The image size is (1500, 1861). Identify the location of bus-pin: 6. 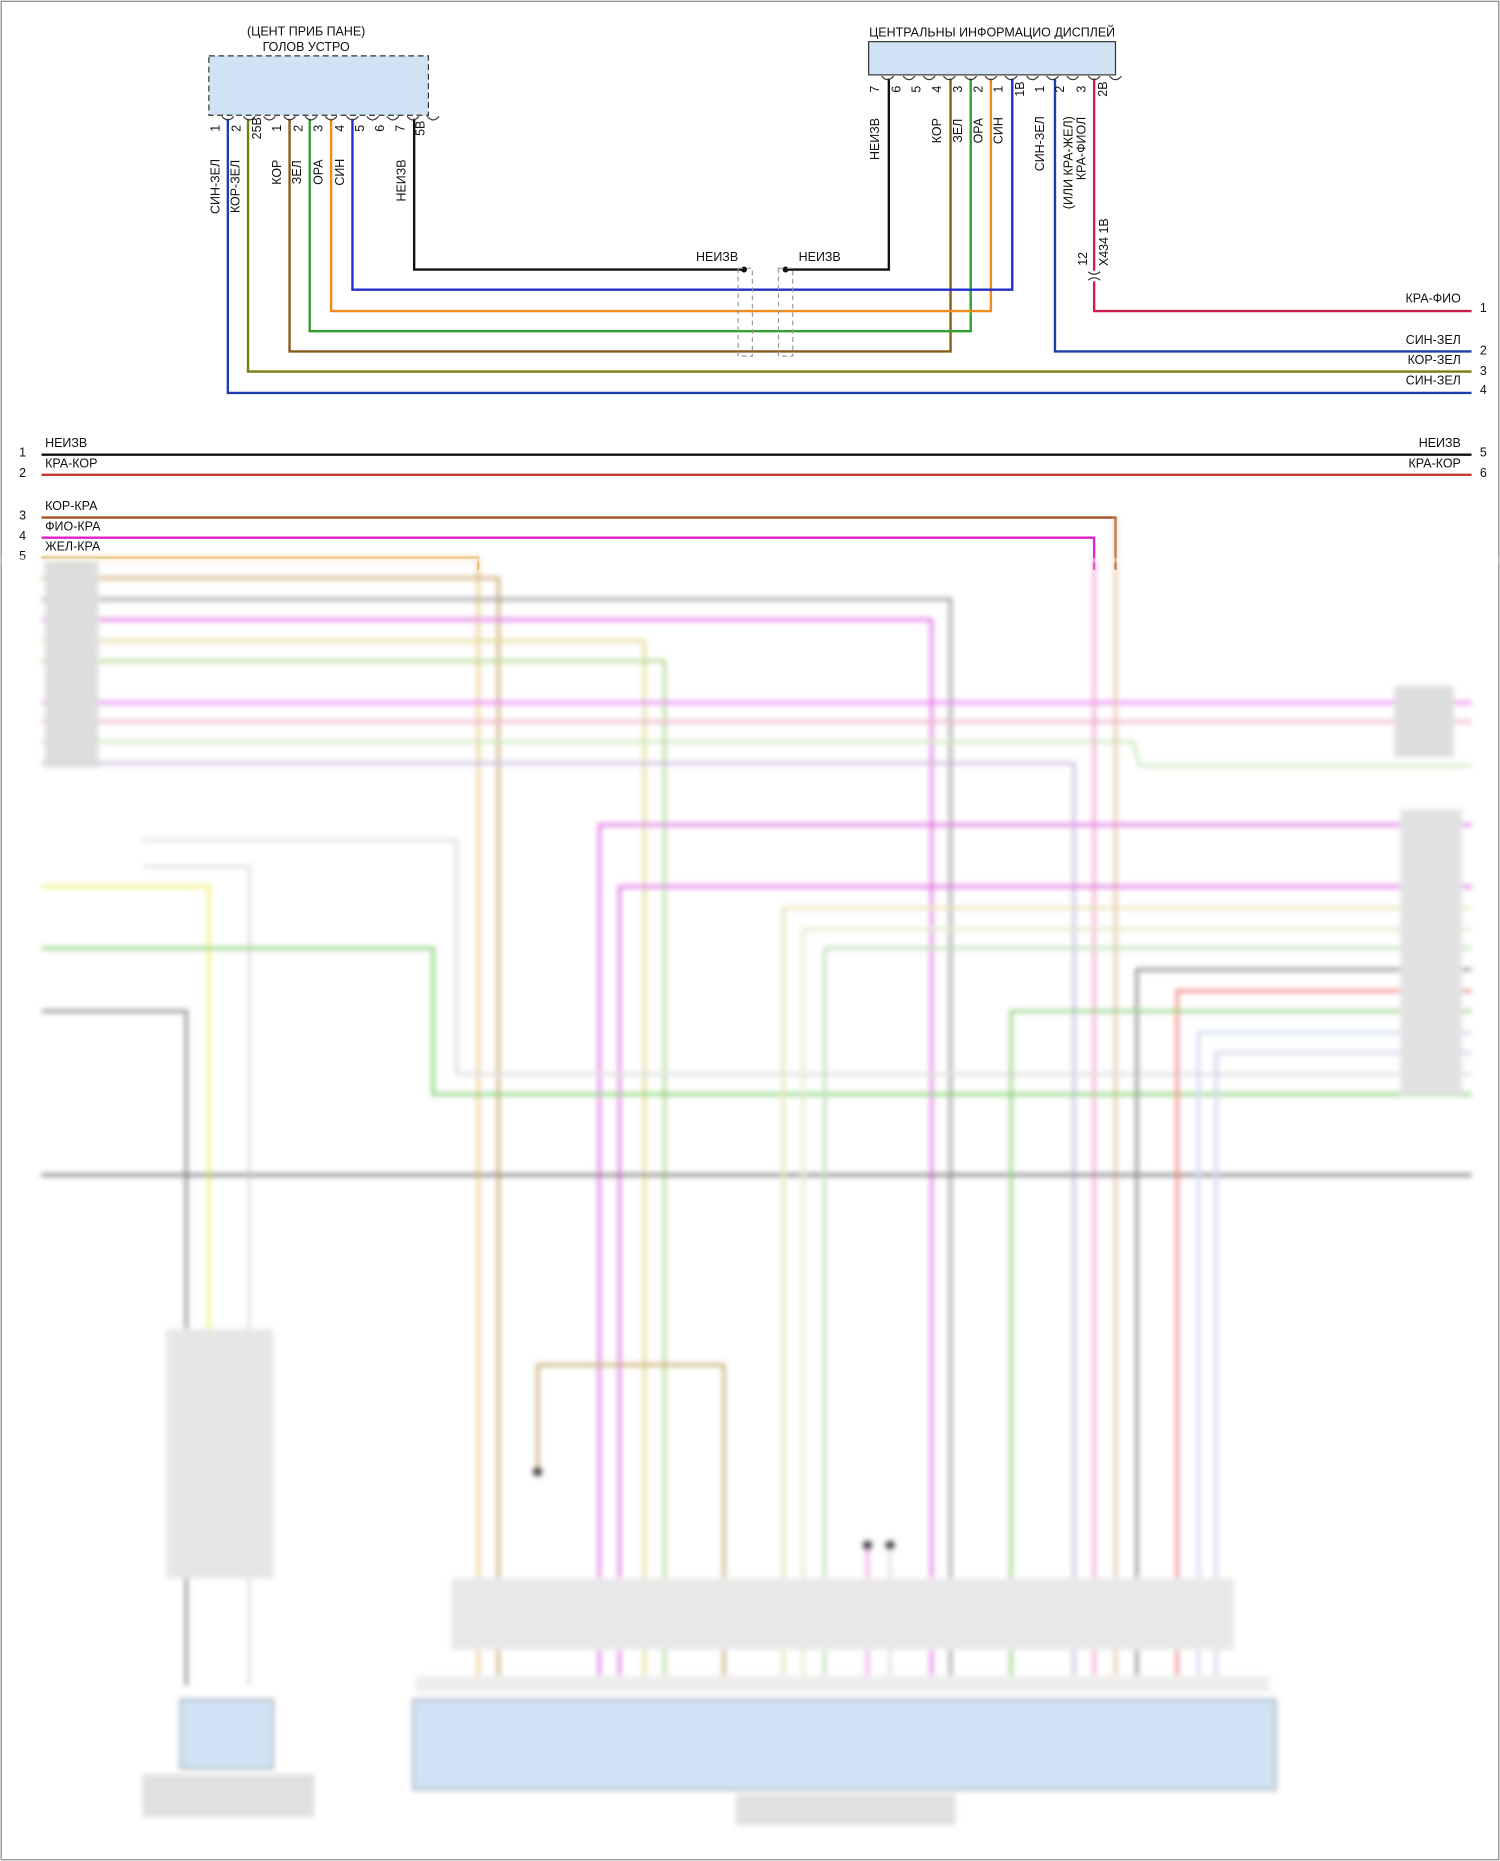
(1483, 473).